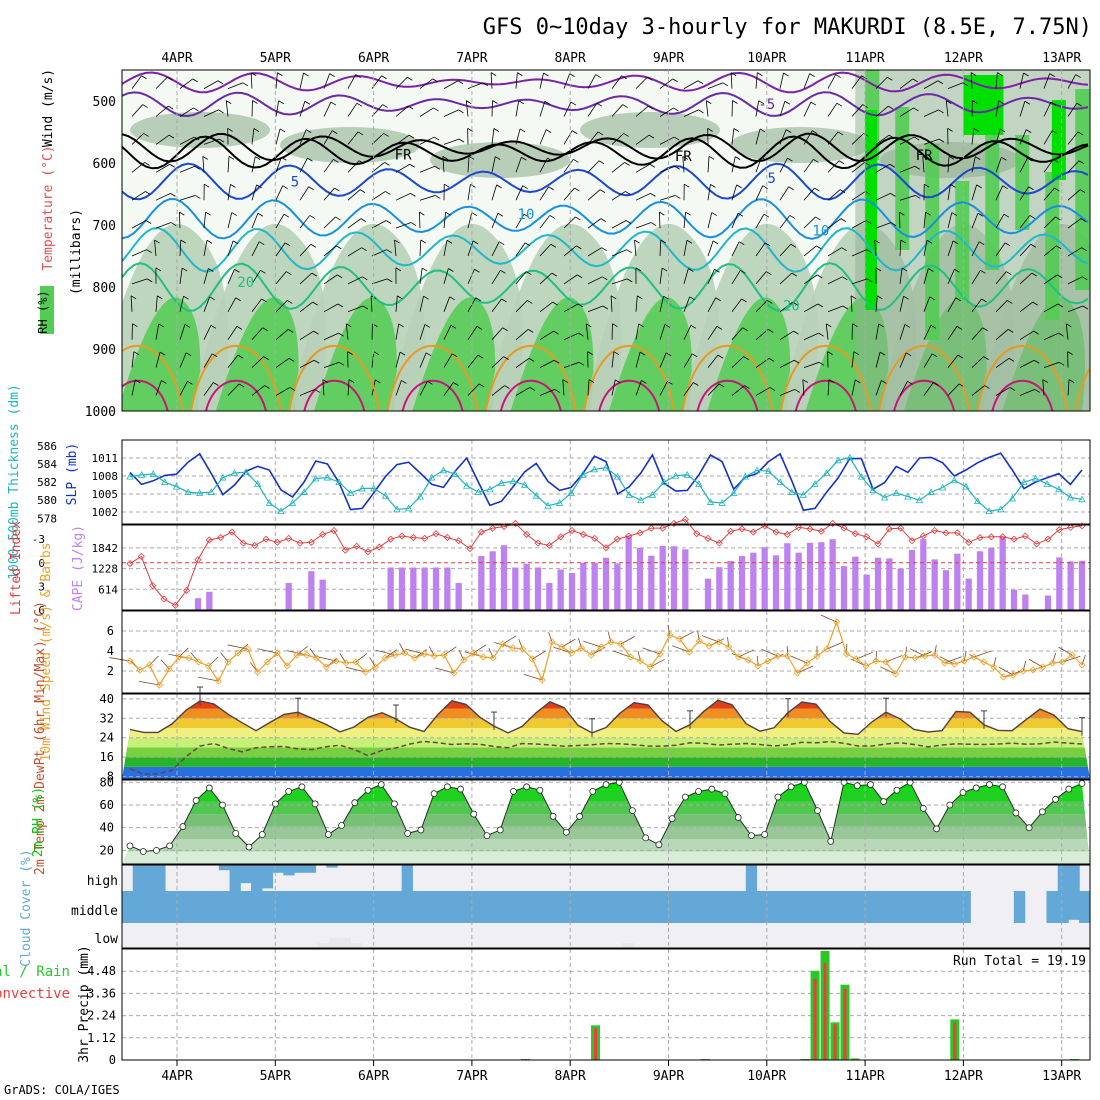 The image size is (1100, 1100). I want to click on cloud-low-bar, so click(628, 945).